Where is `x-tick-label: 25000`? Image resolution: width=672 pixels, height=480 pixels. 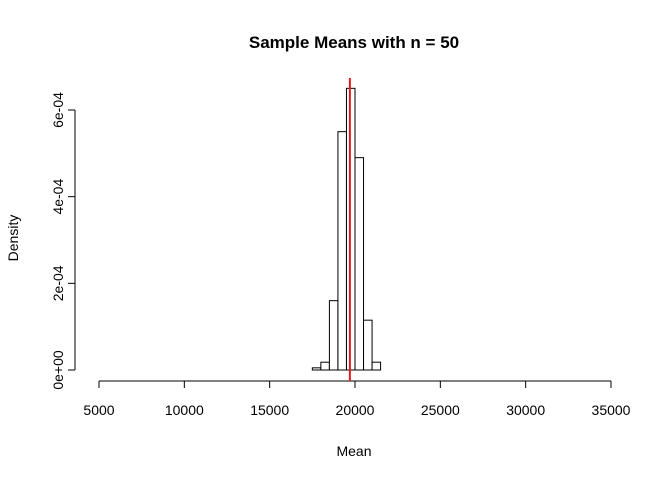
x-tick-label: 25000 is located at coordinates (440, 410).